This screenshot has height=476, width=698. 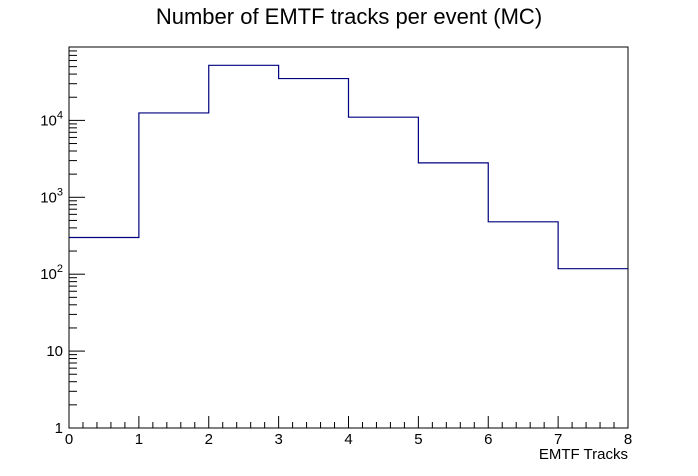 I want to click on chart-title: Number of EMTF tracks per event (MC), so click(x=349, y=16).